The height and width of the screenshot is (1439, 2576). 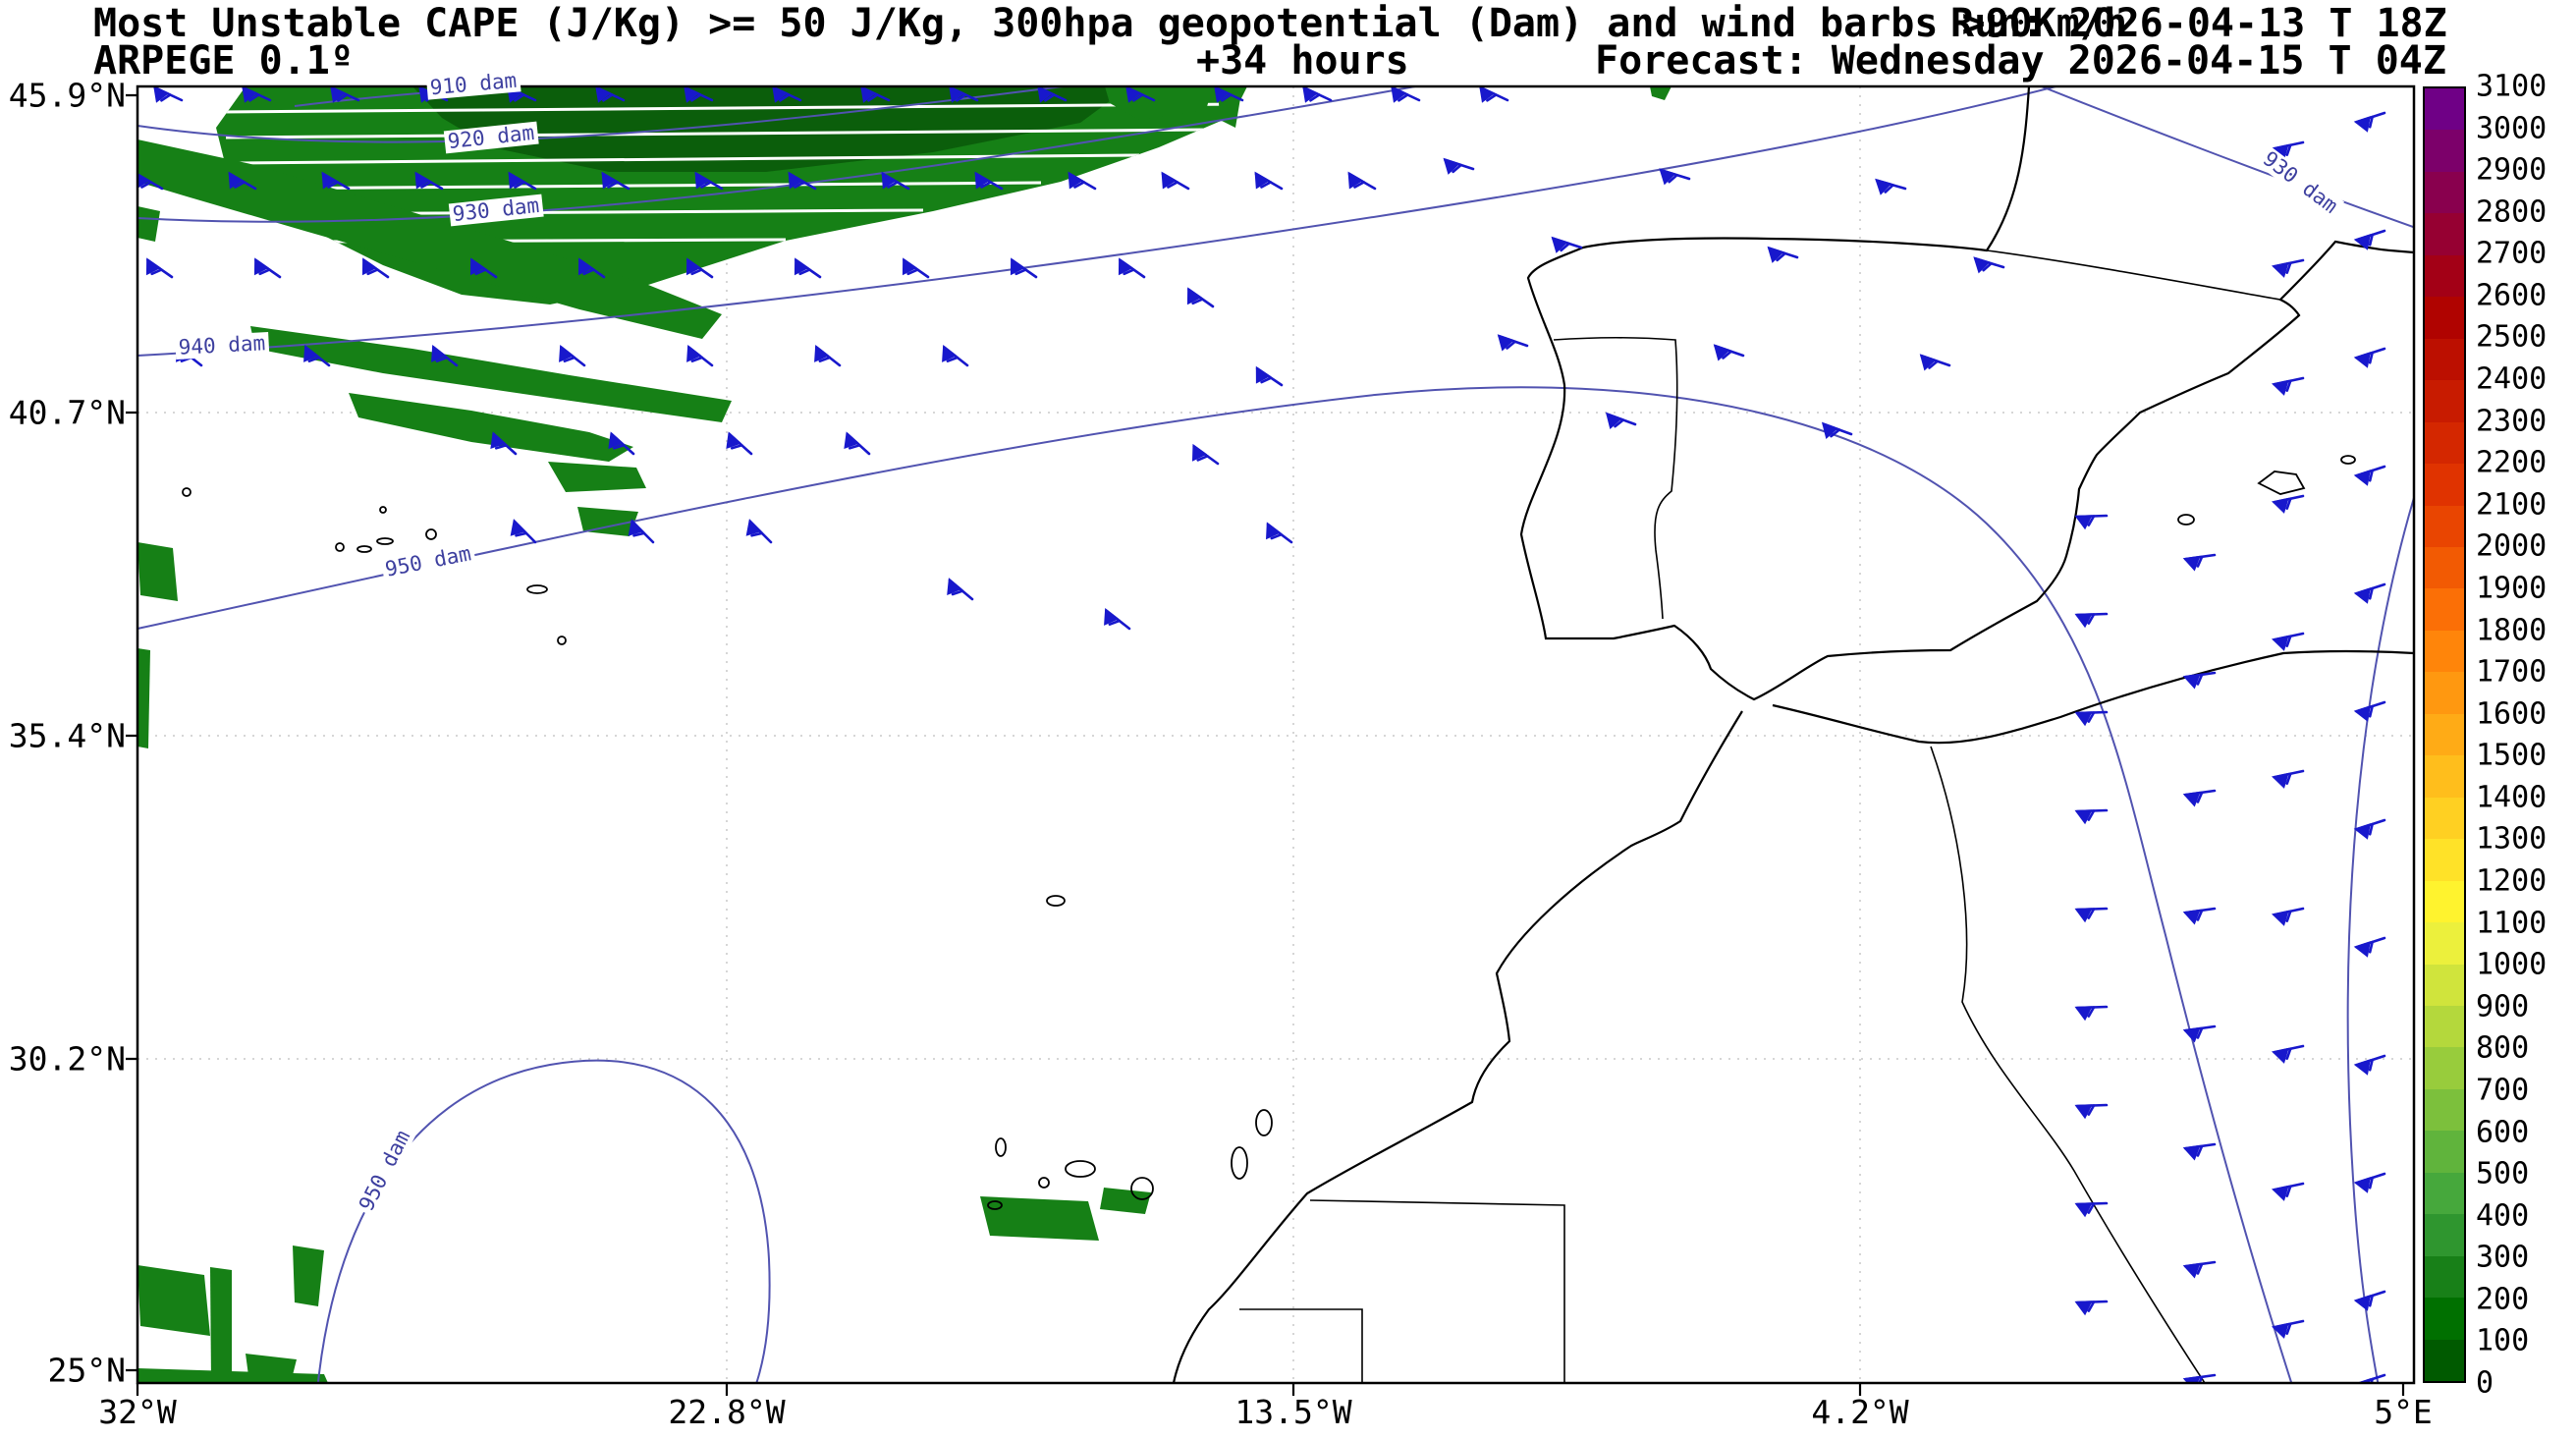 What do you see at coordinates (2512, 87) in the screenshot?
I see `colorbar-tick-label: 3100` at bounding box center [2512, 87].